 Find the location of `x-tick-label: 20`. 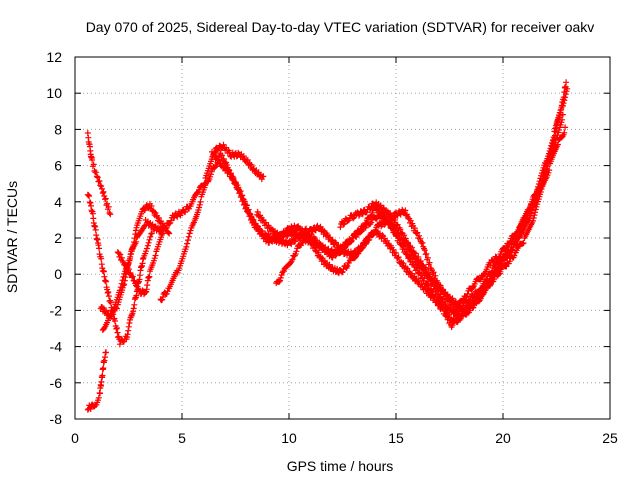

x-tick-label: 20 is located at coordinates (503, 438).